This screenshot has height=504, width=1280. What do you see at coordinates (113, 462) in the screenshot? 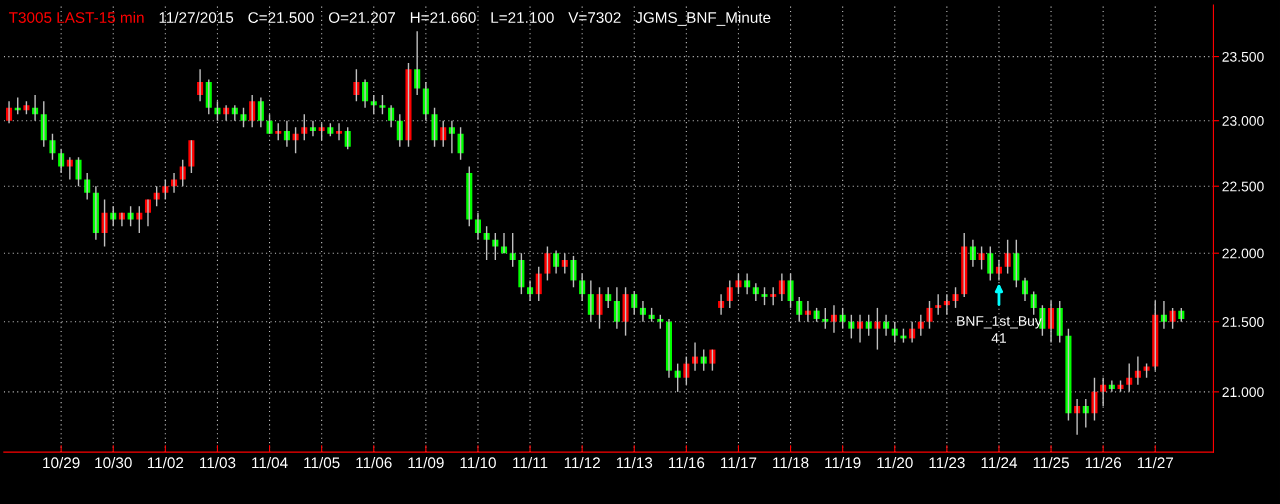
I see `x-tick-label: 10/30` at bounding box center [113, 462].